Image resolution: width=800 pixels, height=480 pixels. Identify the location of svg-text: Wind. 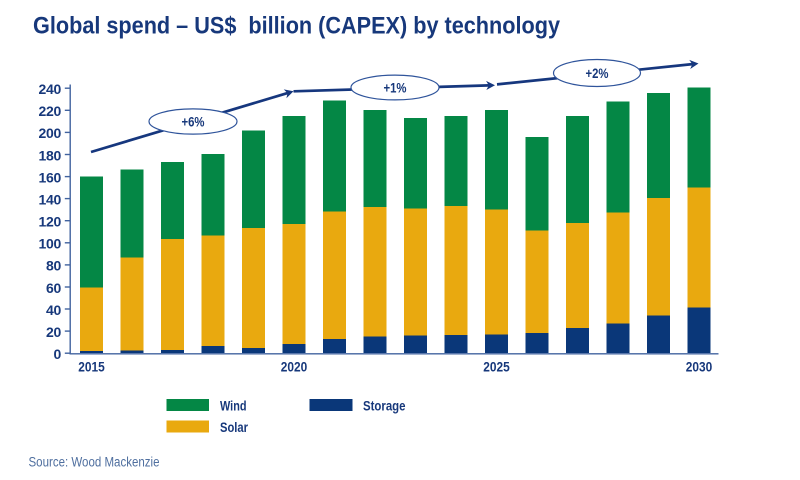
(233, 405).